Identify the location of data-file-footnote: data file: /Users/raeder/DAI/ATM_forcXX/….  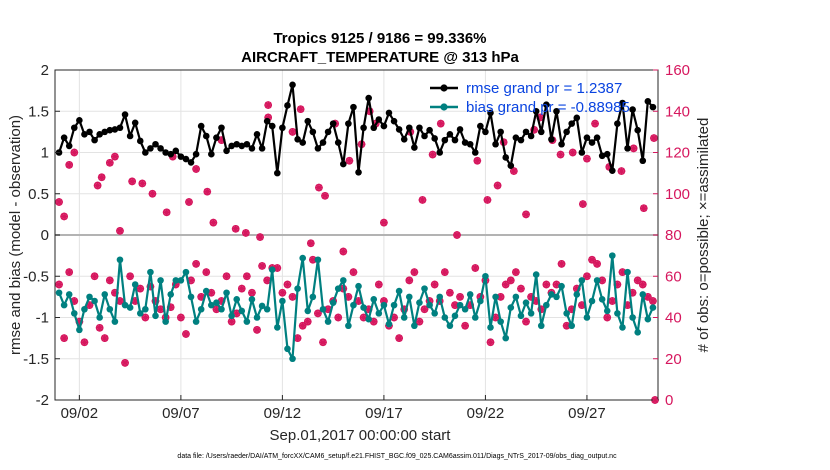
(397, 456).